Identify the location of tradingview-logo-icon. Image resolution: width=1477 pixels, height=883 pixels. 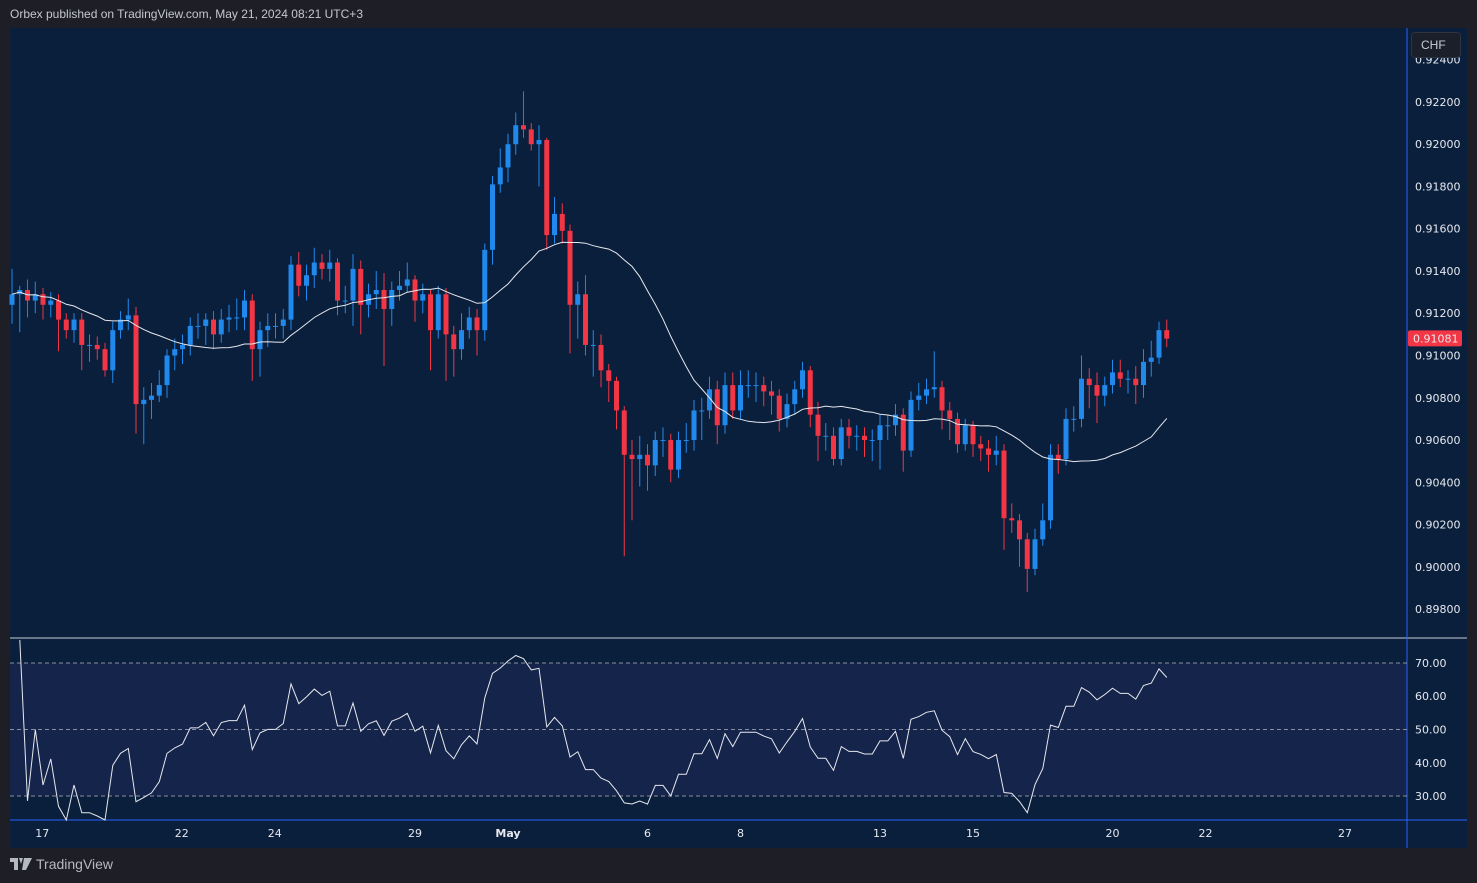
(21, 864).